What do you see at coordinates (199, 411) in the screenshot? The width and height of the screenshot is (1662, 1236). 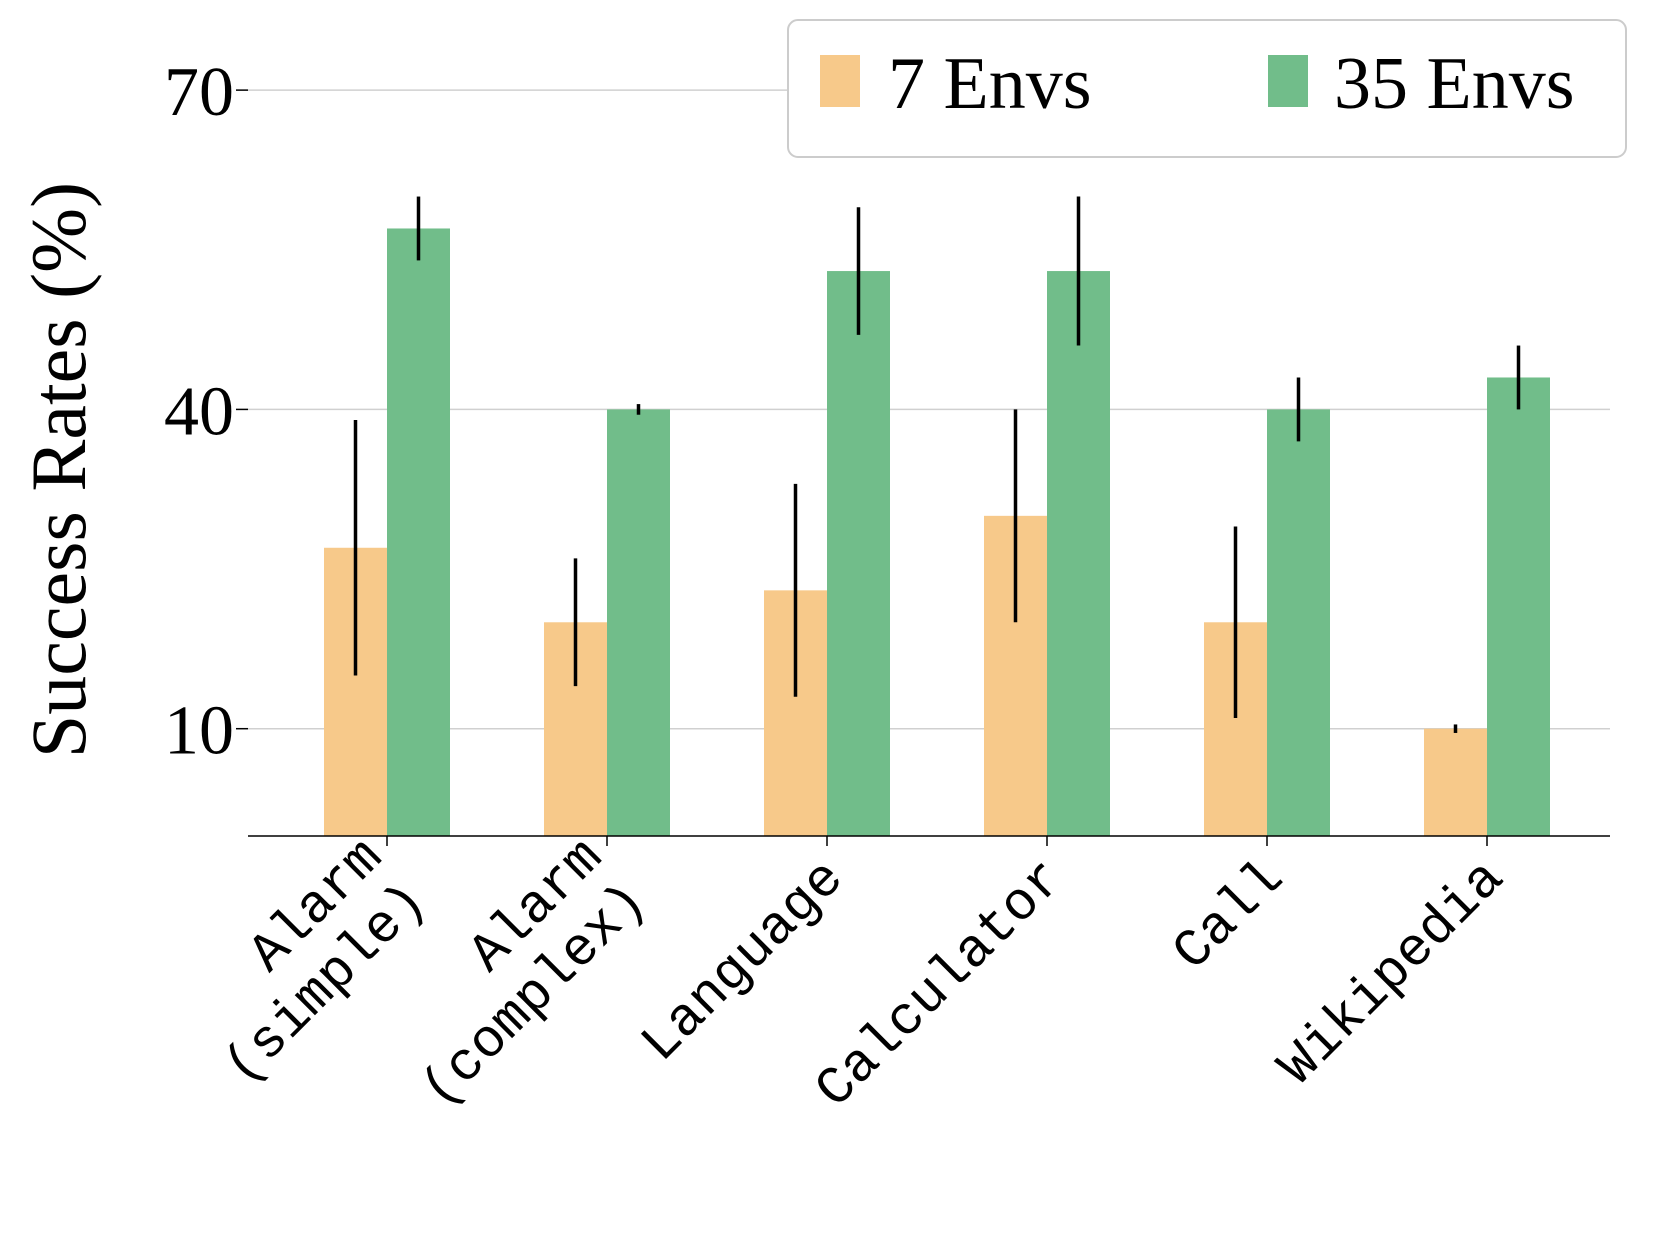 I see `ytick-label: 40` at bounding box center [199, 411].